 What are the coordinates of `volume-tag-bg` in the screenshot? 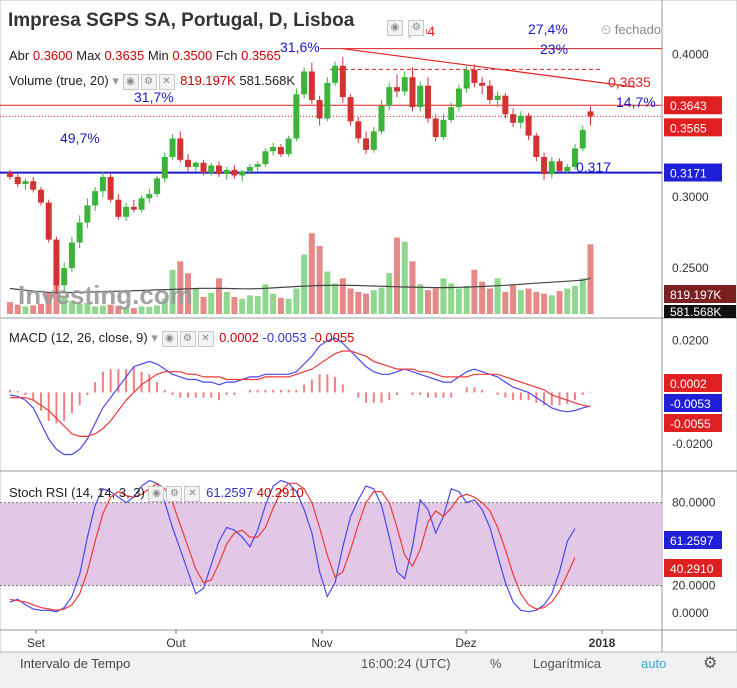 It's located at (700, 294).